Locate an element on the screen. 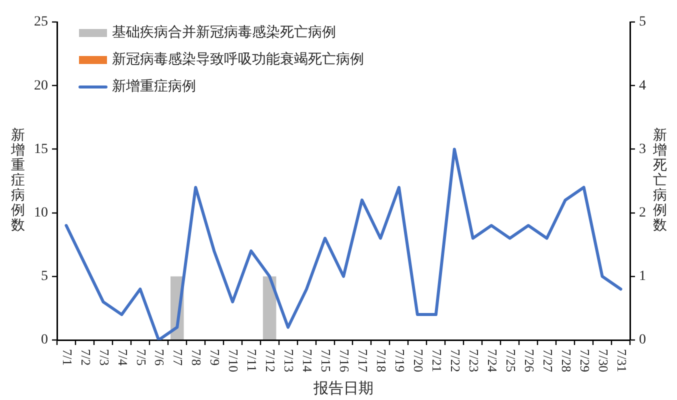  x-tick-label: 7/5 is located at coordinates (141, 357).